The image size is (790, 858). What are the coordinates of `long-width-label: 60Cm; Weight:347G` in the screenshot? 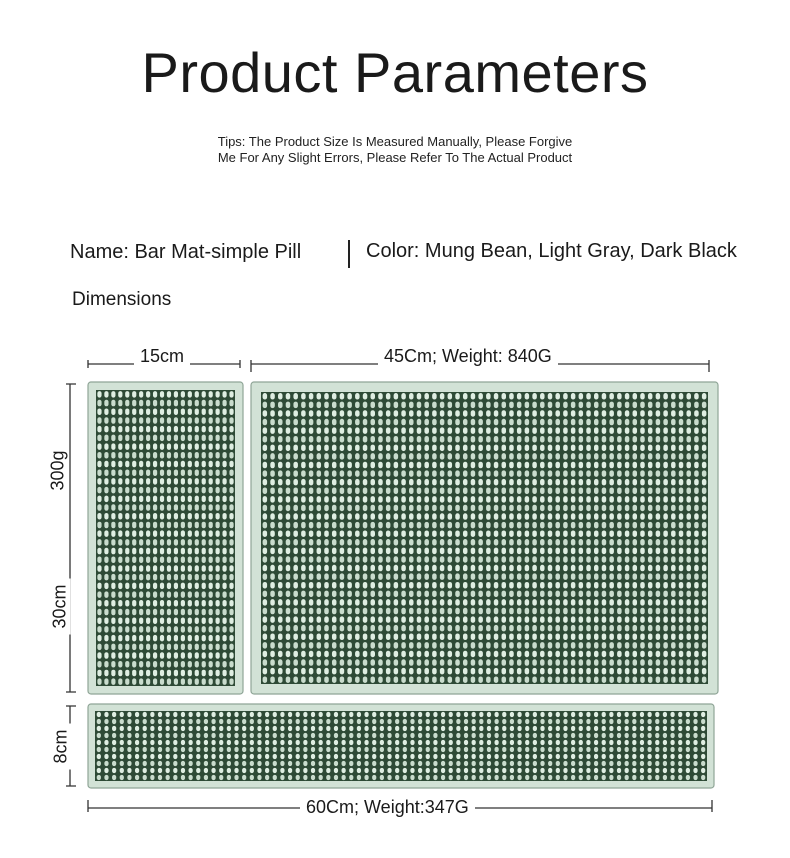 It's located at (387, 807).